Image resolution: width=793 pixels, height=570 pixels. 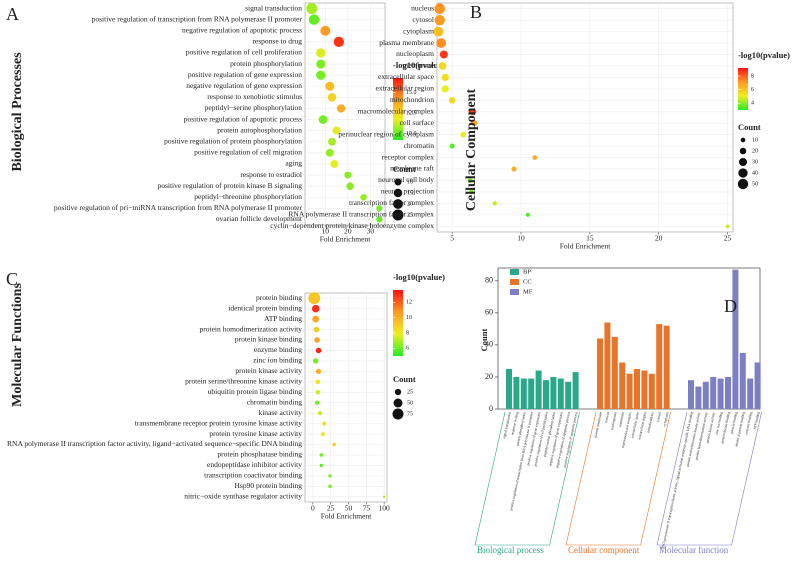 What do you see at coordinates (527, 281) in the screenshot?
I see `legend-label: CC` at bounding box center [527, 281].